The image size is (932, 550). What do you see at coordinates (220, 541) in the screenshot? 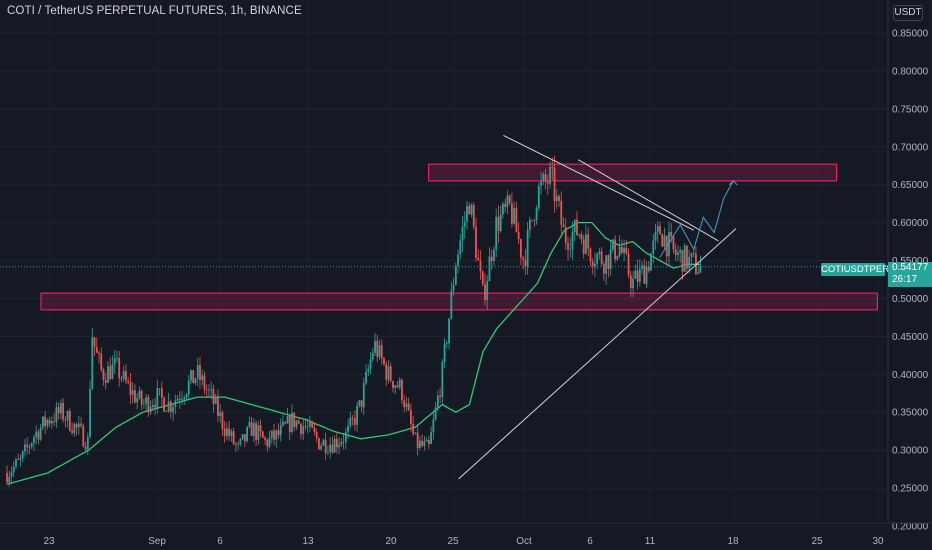
I see `x-tick-label: 6` at bounding box center [220, 541].